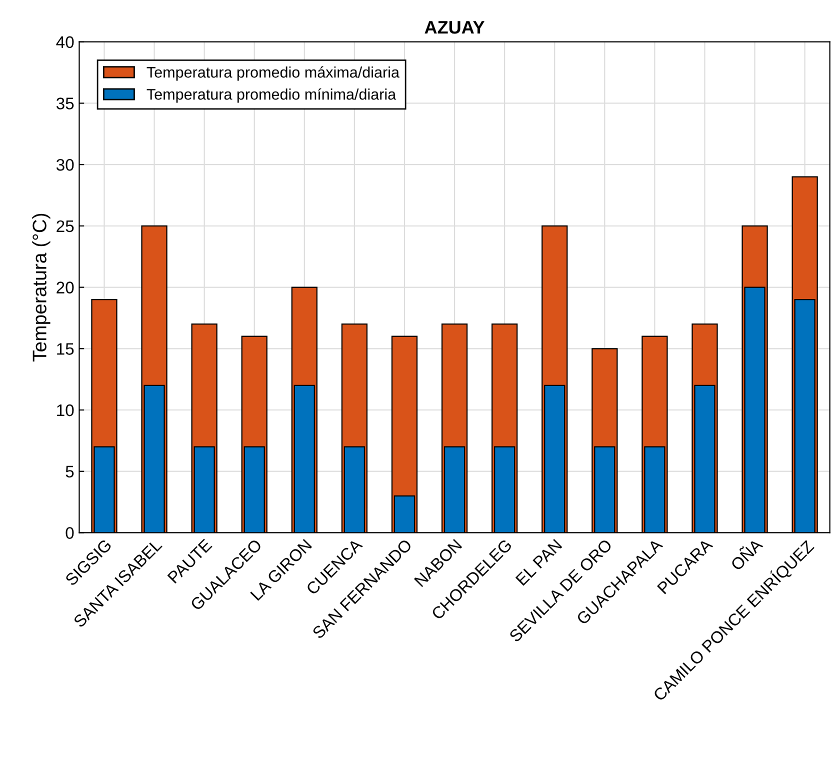  I want to click on legend-label: Temperatura promedio mínima/diaria, so click(271, 95).